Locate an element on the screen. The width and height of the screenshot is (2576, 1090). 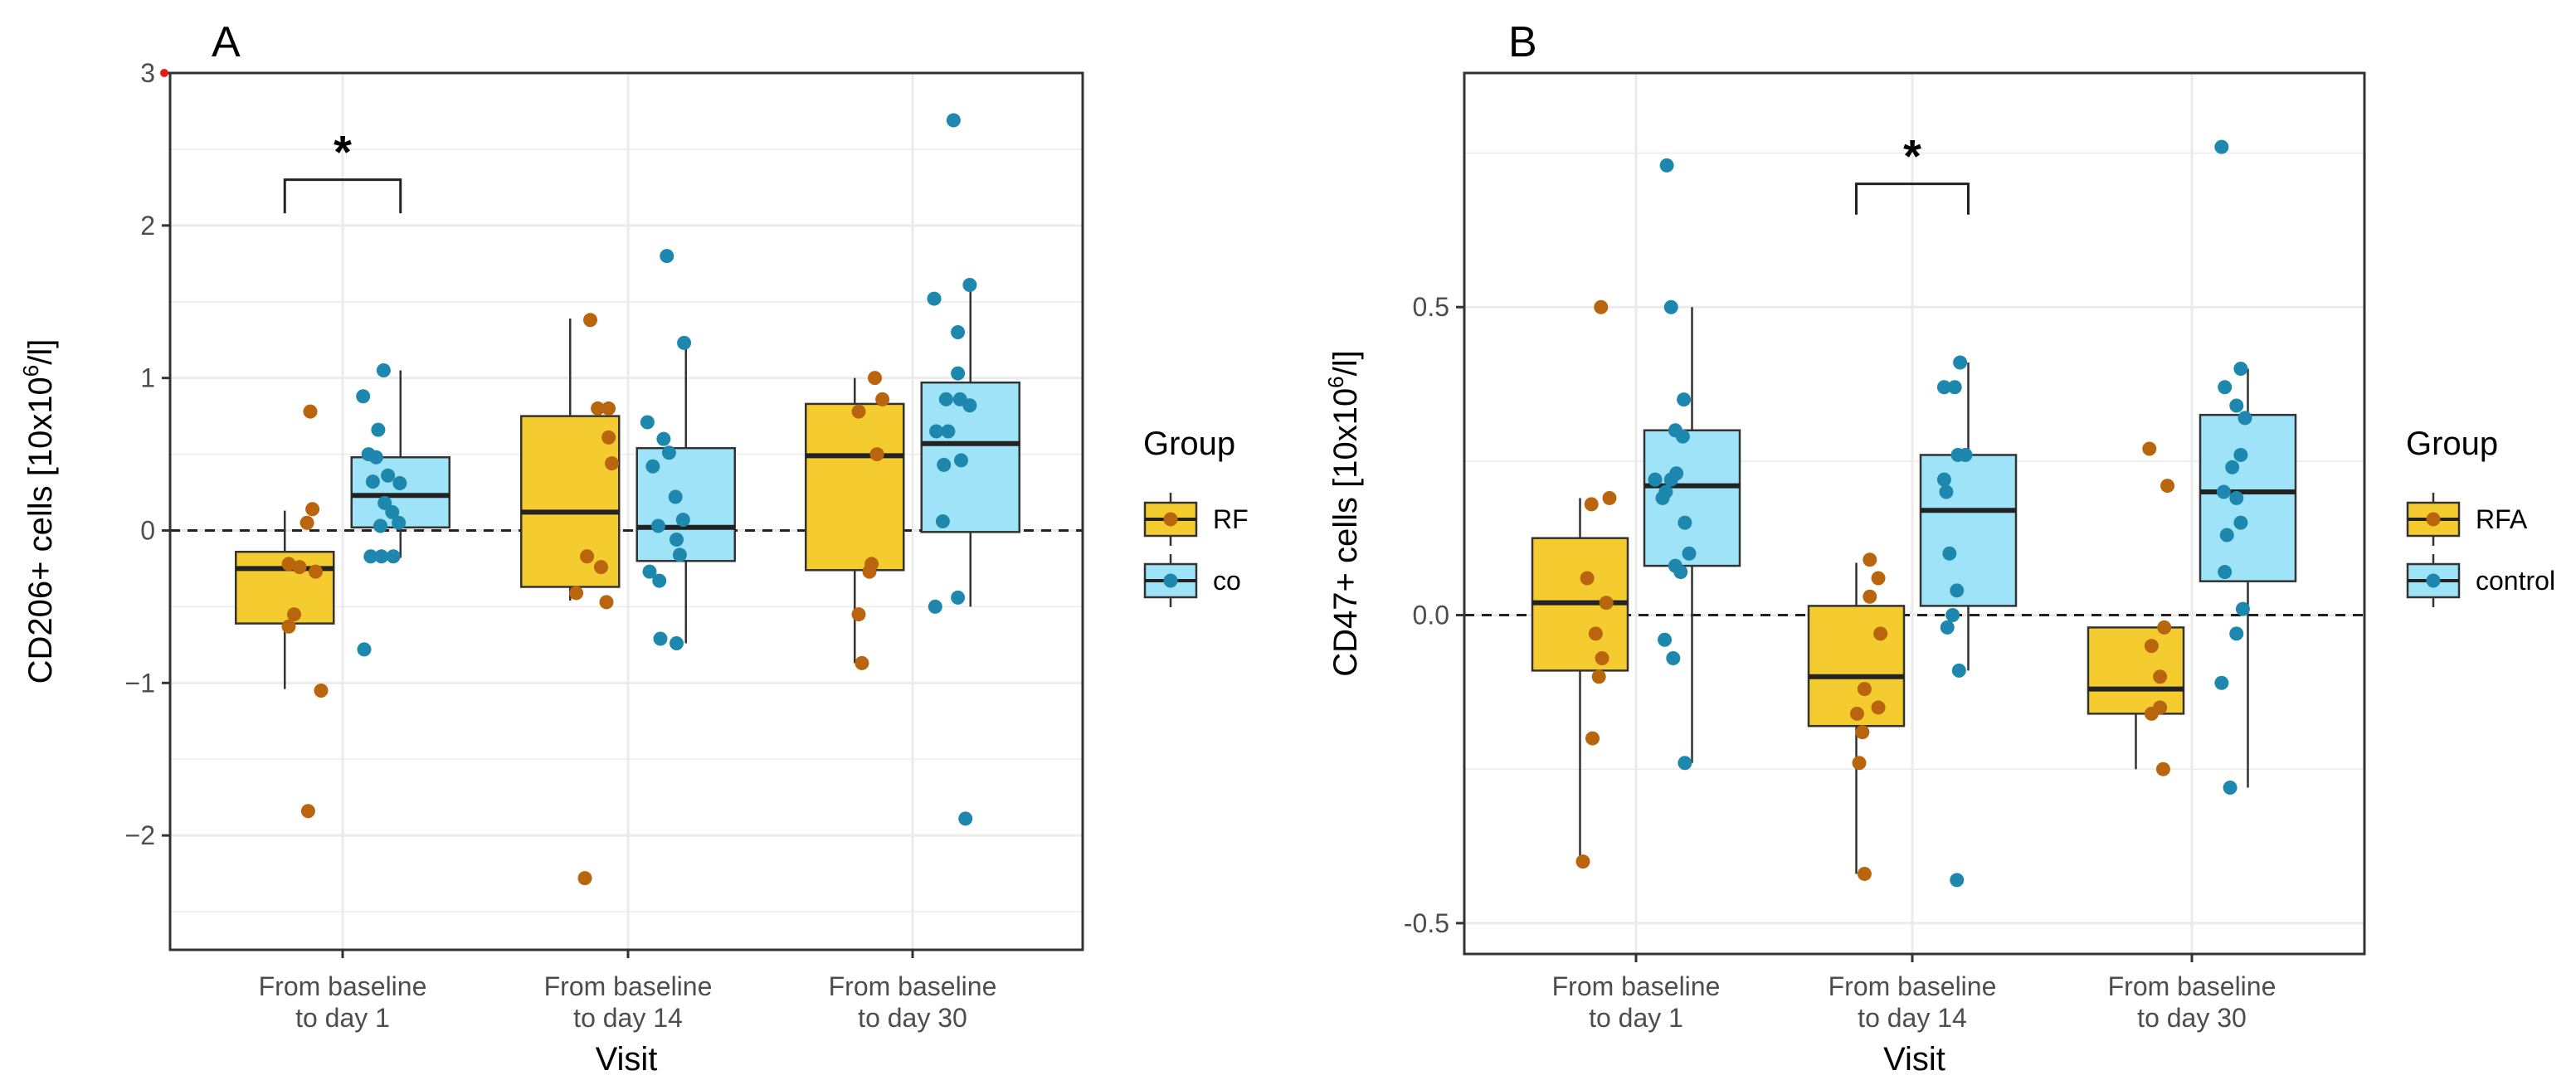
legend-entry-label: RF is located at coordinates (1231, 519).